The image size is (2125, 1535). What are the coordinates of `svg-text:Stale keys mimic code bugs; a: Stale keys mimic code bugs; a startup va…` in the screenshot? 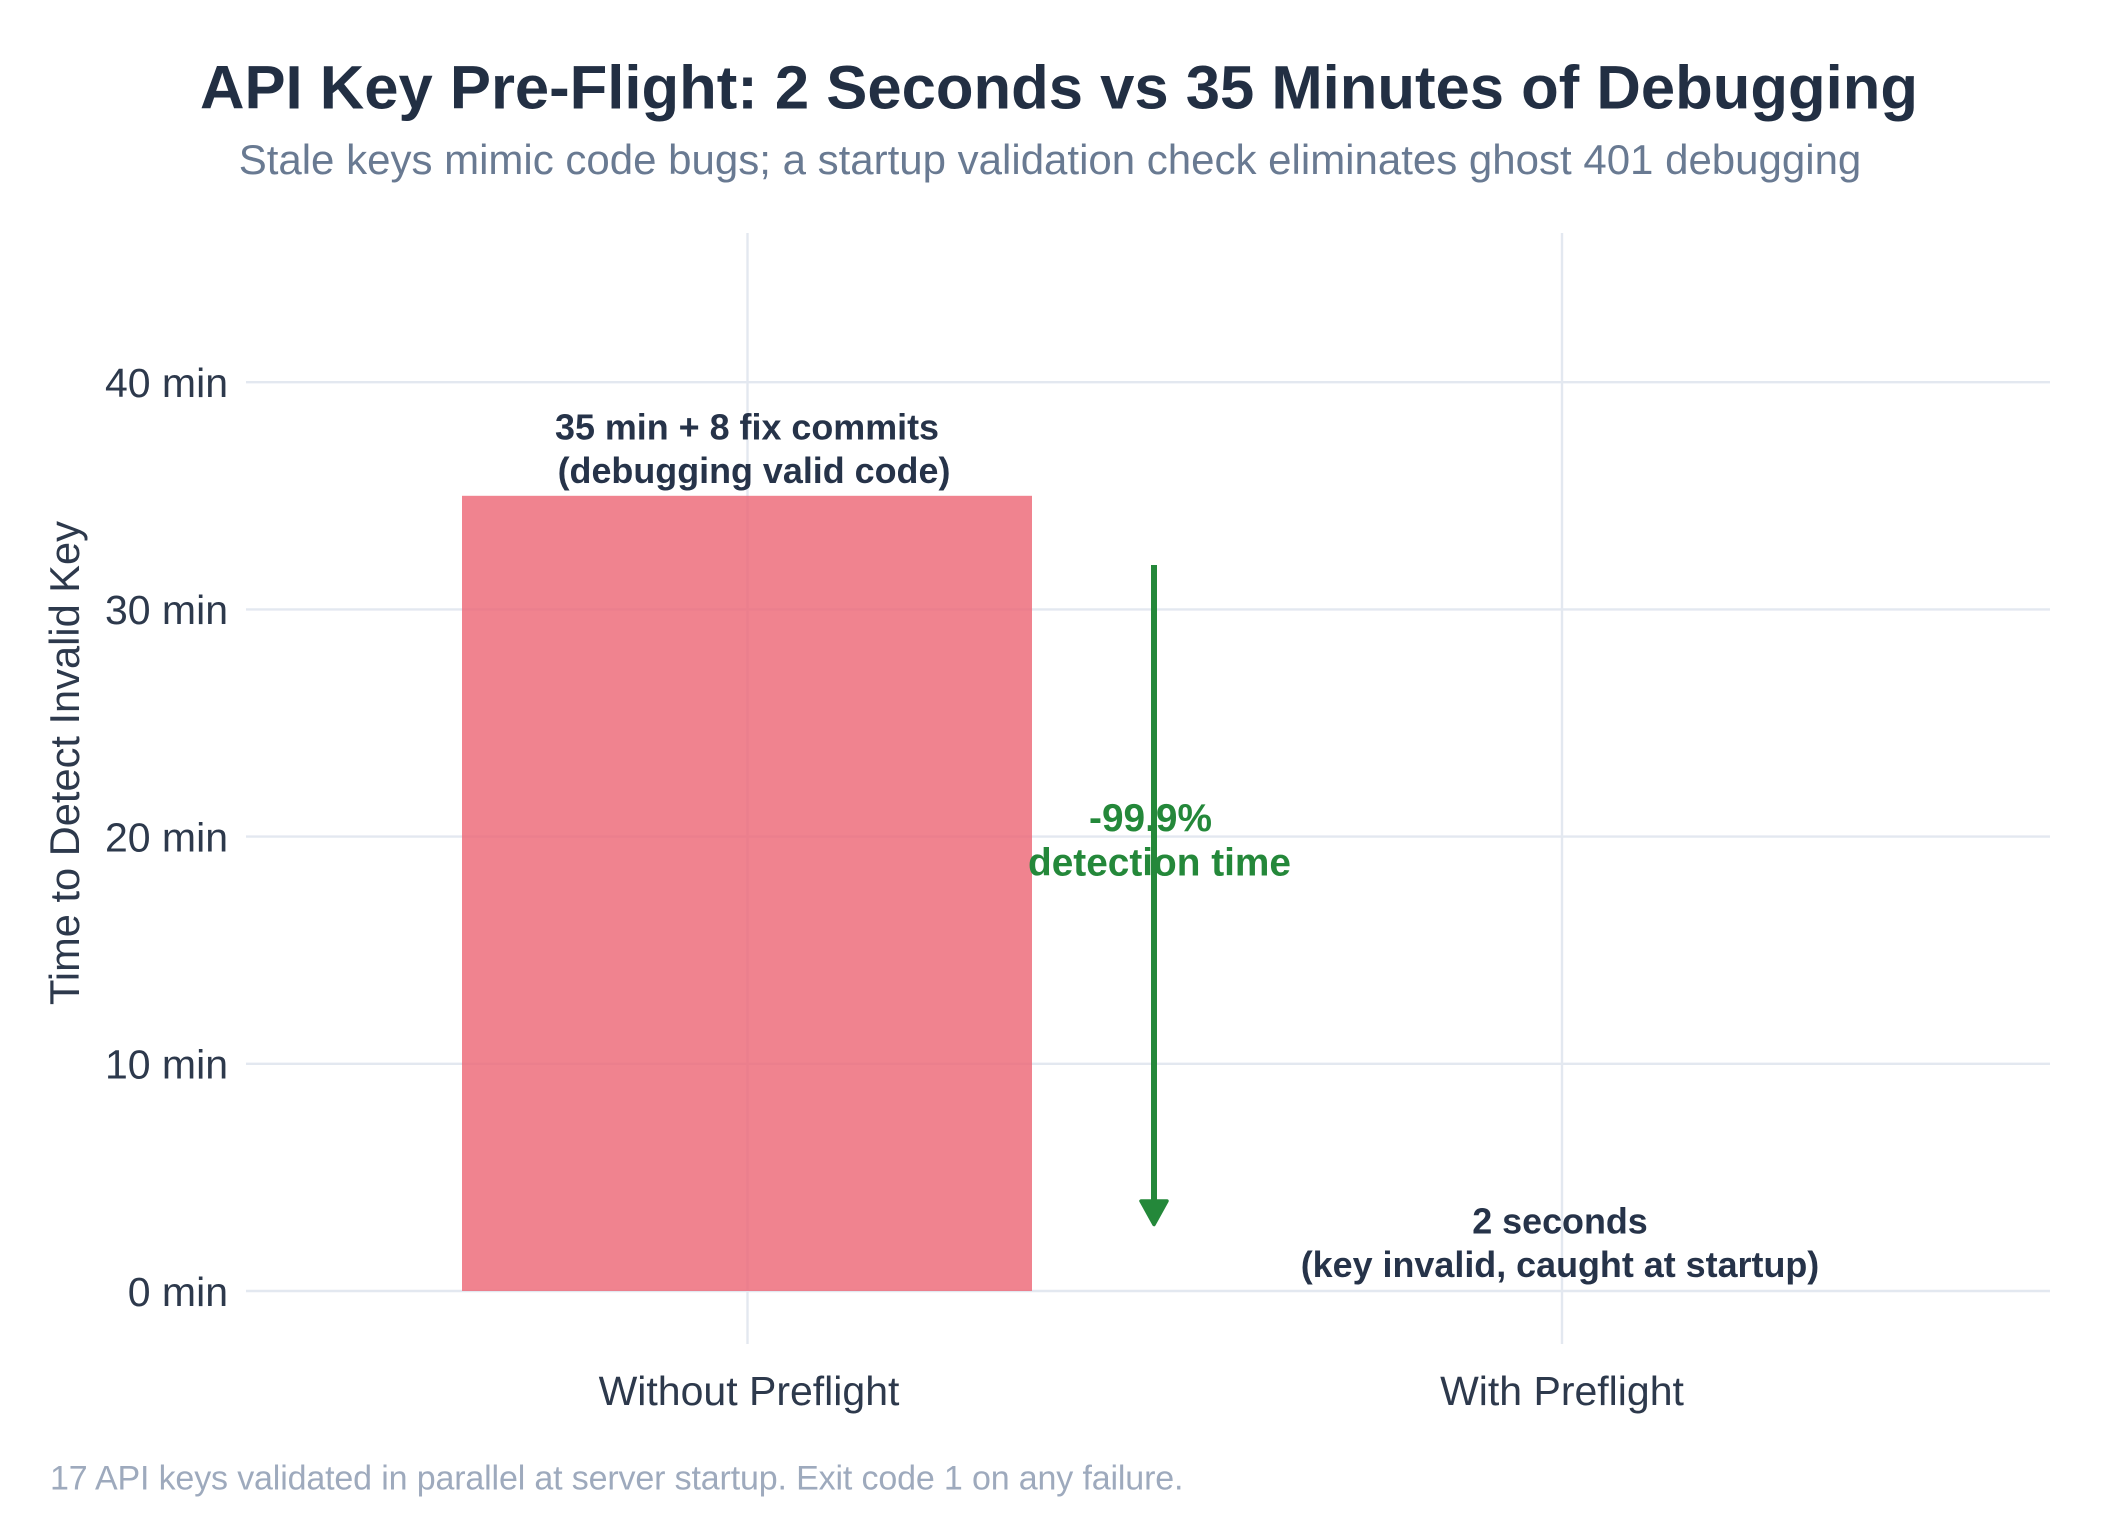 It's located at (1050, 159).